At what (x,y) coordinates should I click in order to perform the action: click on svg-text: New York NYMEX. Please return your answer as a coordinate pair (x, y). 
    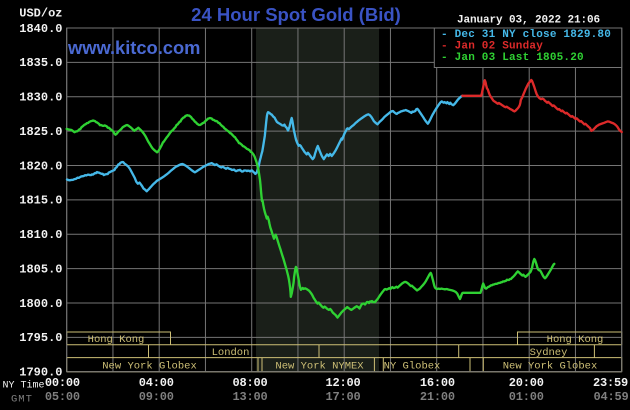
    Looking at the image, I should click on (319, 366).